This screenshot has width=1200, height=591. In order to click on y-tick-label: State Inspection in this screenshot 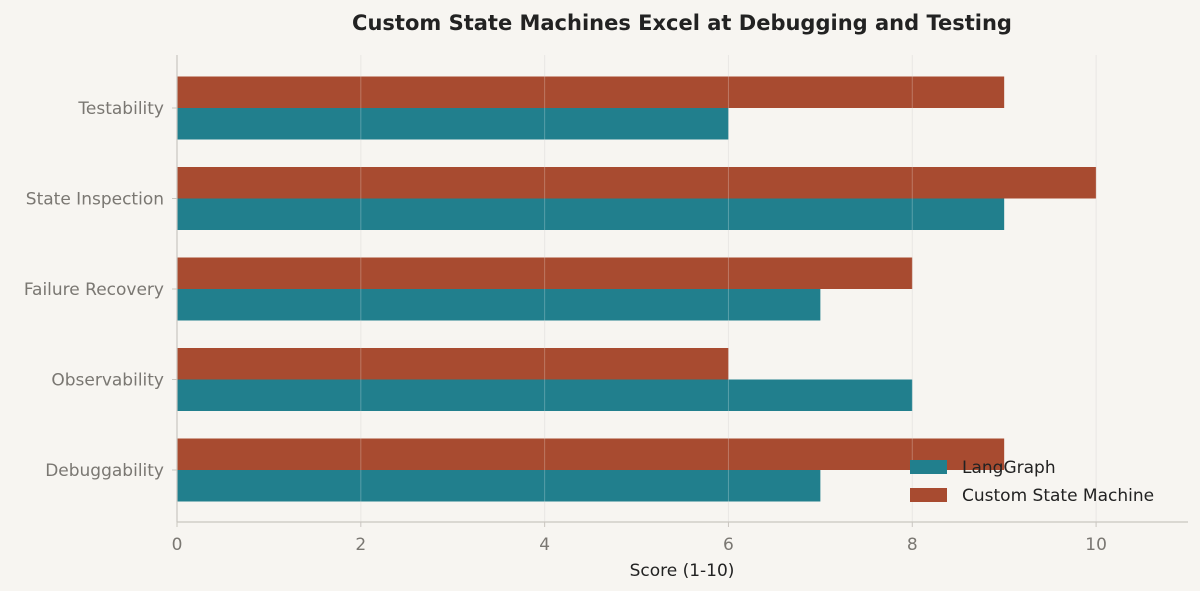, I will do `click(95, 200)`.